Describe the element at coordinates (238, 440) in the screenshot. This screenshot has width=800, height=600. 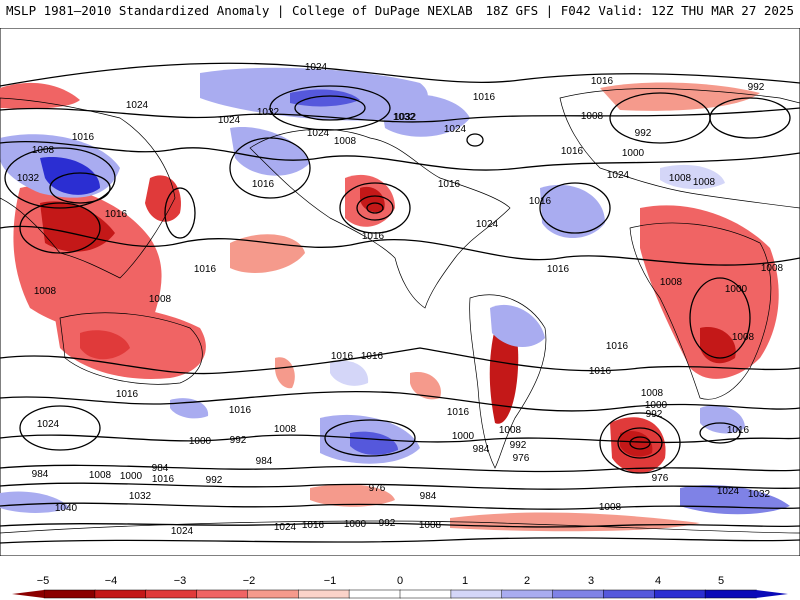
I see `contour-label: 992` at that location.